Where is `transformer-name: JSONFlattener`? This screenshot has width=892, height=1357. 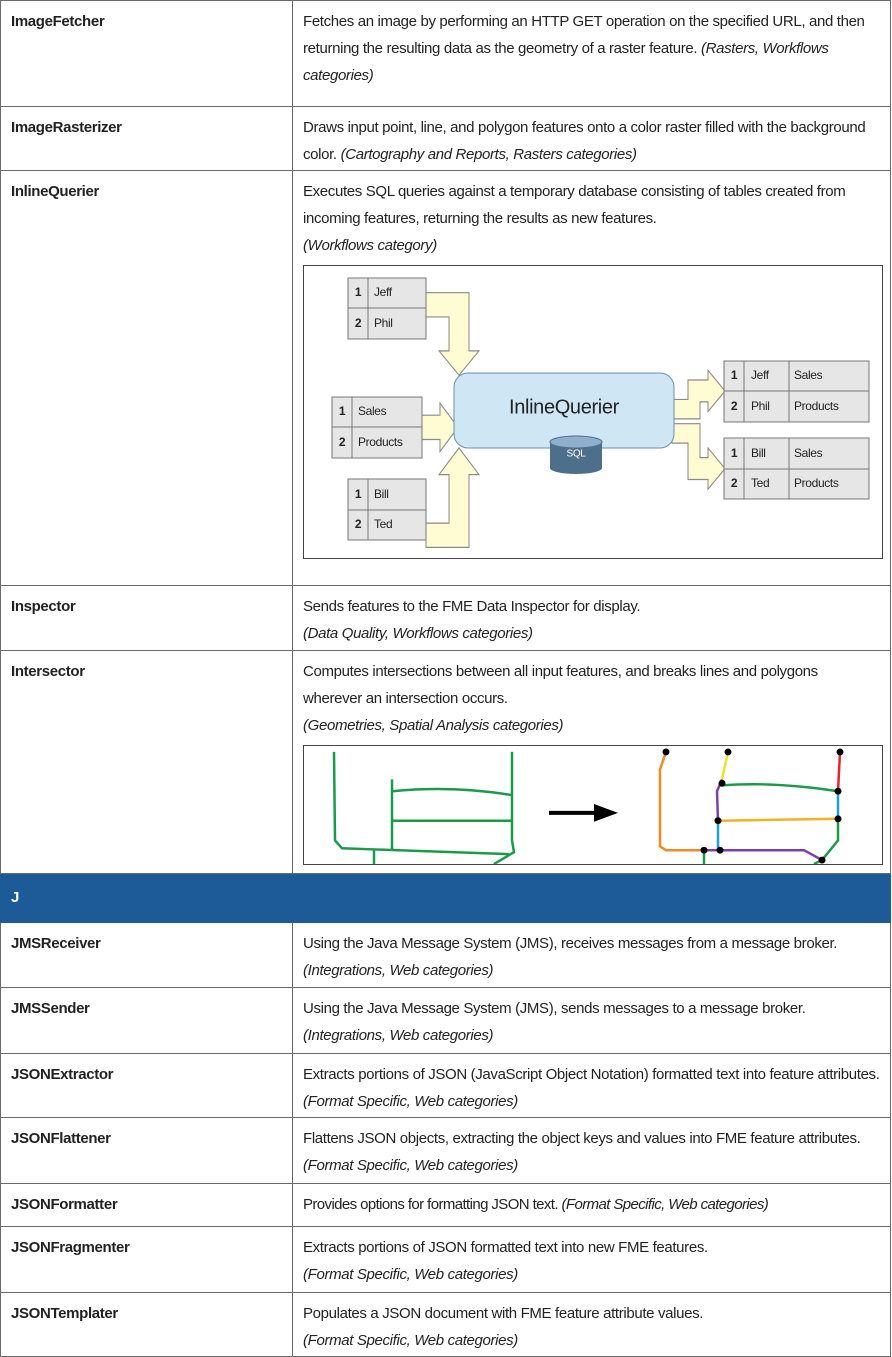 transformer-name: JSONFlattener is located at coordinates (146, 1150).